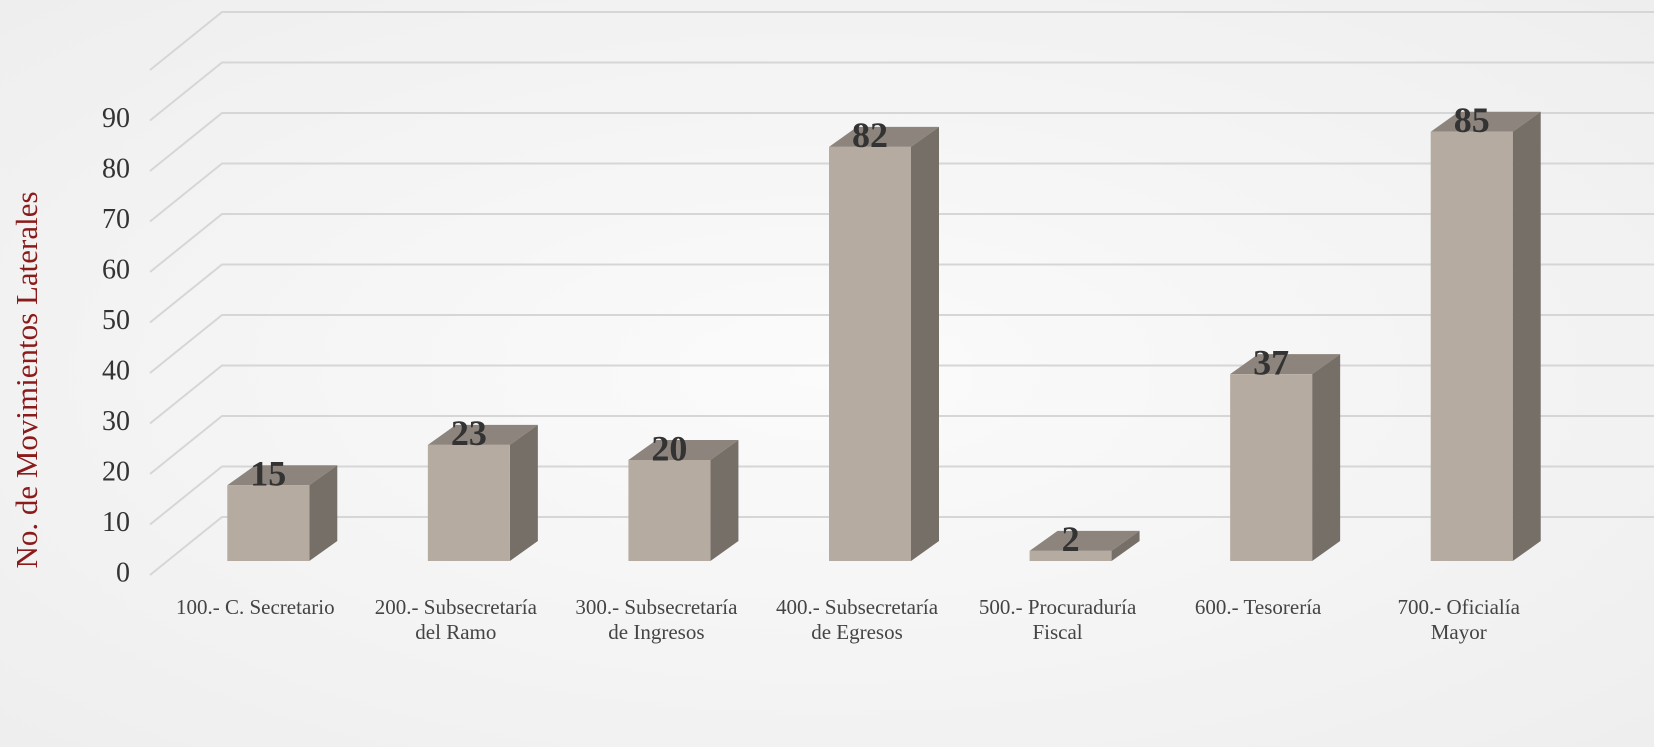  Describe the element at coordinates (116, 118) in the screenshot. I see `y-tick-label: 90` at that location.